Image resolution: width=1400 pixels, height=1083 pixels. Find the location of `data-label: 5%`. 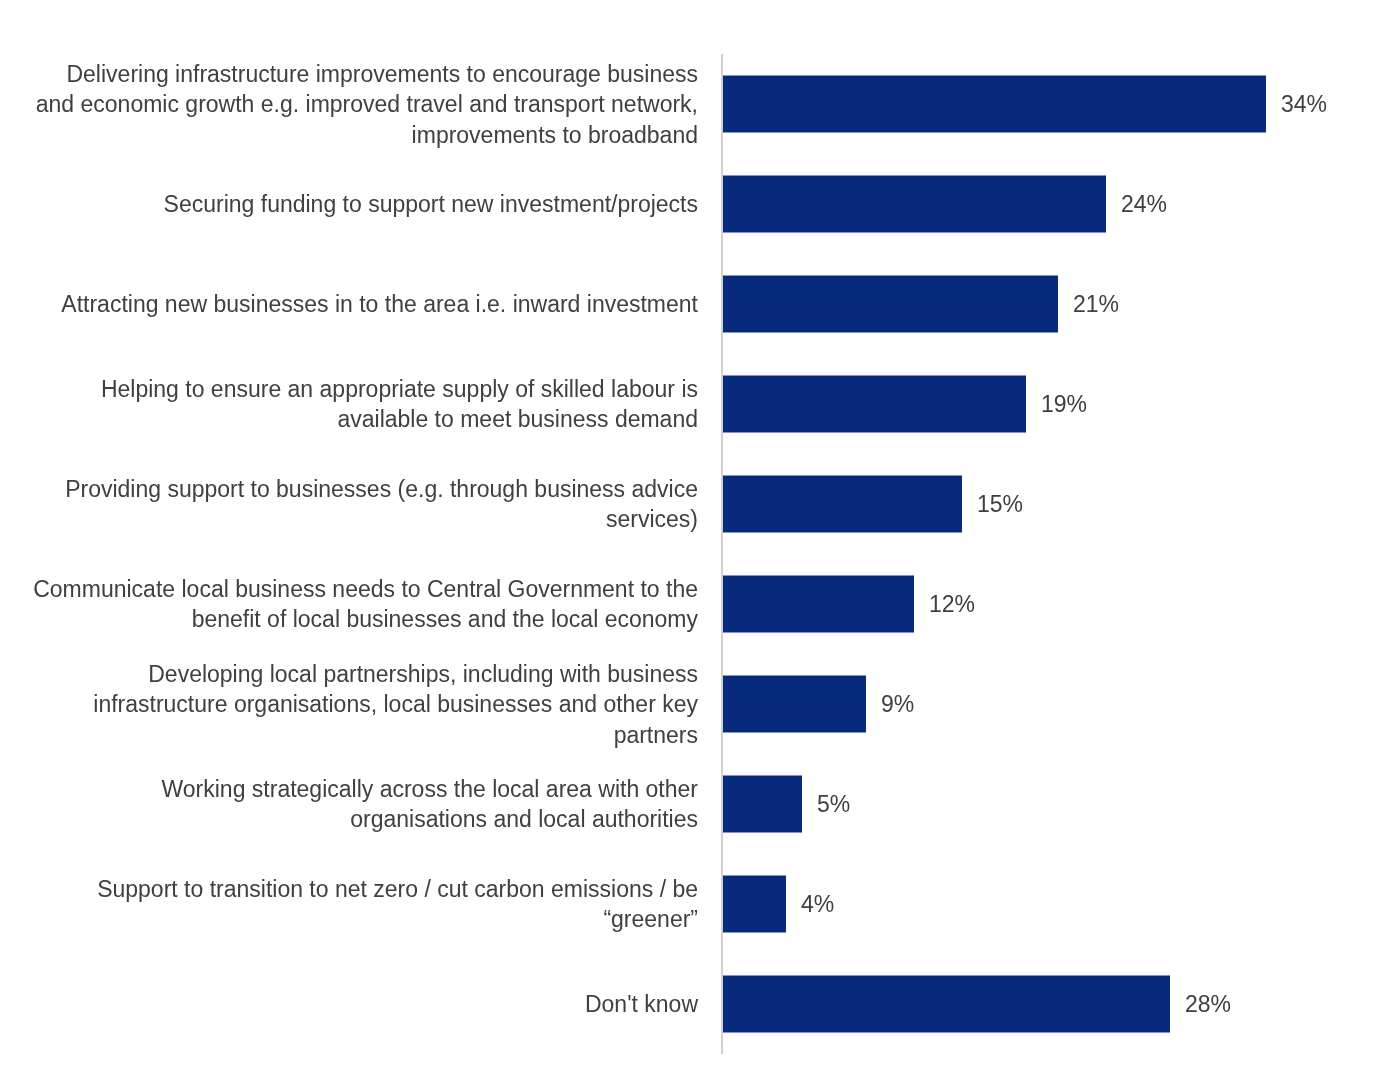

data-label: 5% is located at coordinates (834, 804).